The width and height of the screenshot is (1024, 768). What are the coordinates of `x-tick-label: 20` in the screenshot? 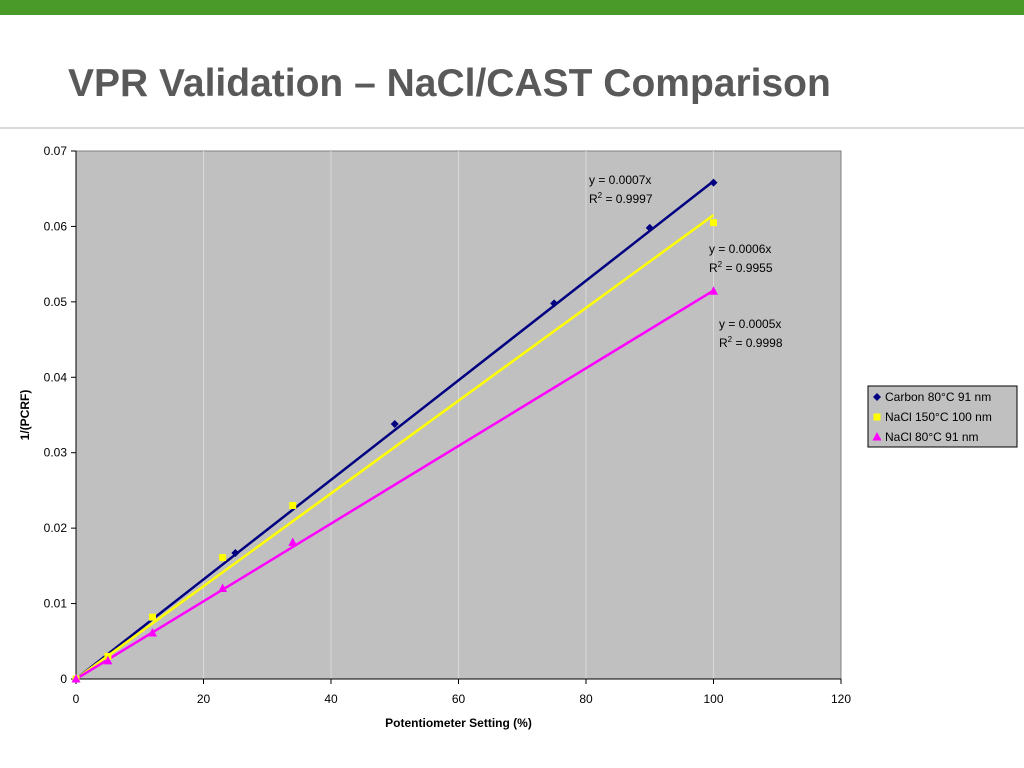 It's located at (204, 699).